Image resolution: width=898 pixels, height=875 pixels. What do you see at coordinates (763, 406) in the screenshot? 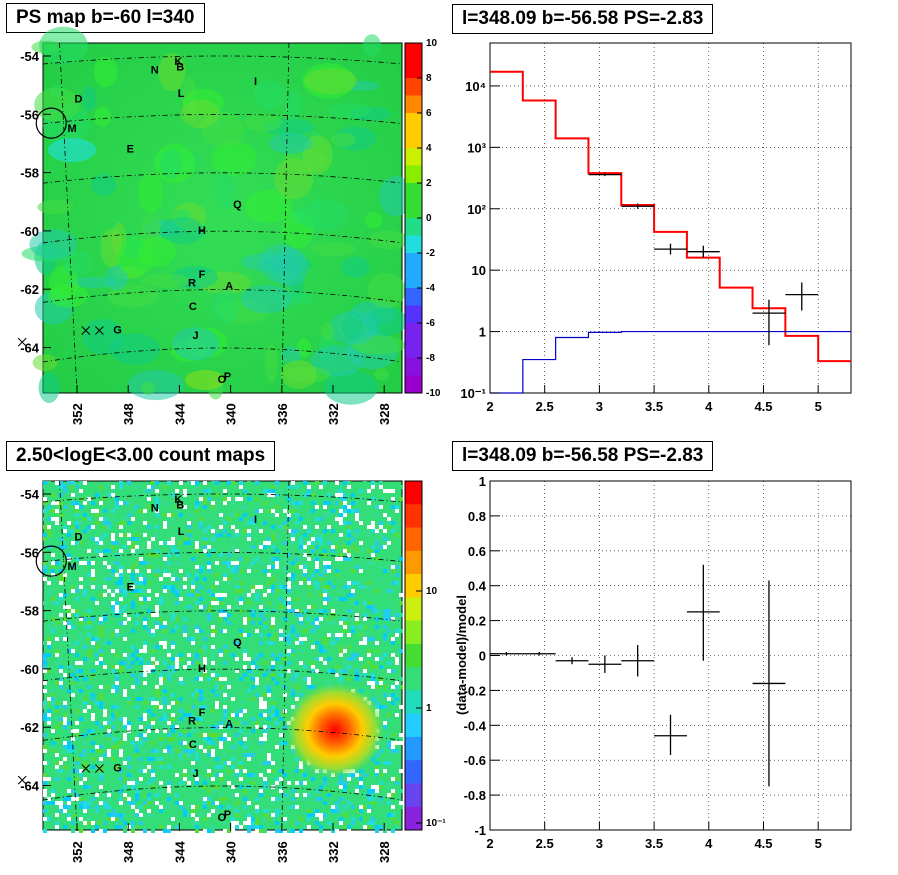
I see `x-tick-label: 4.5` at bounding box center [763, 406].